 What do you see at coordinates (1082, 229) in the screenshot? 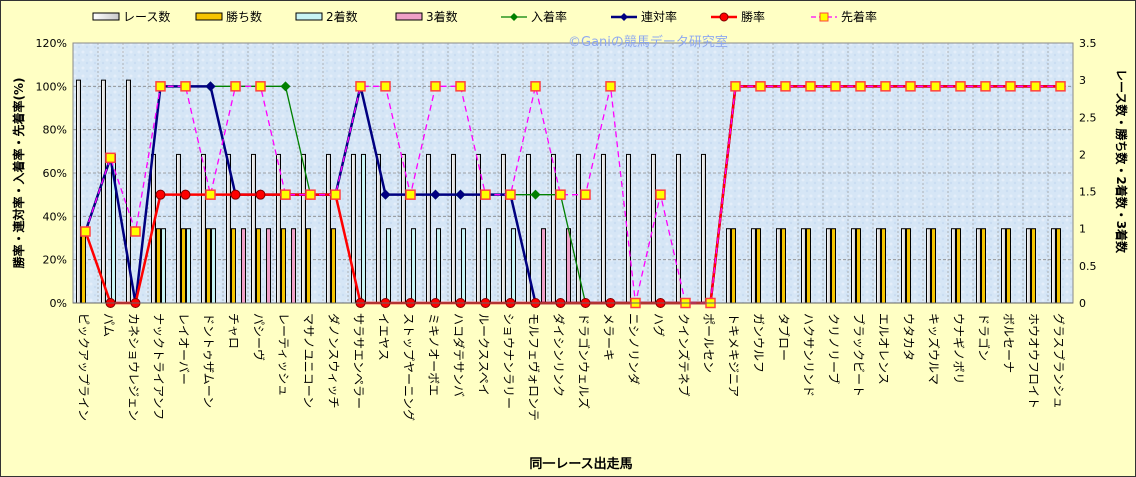
I see `y-right-tick-label: 1` at bounding box center [1082, 229].